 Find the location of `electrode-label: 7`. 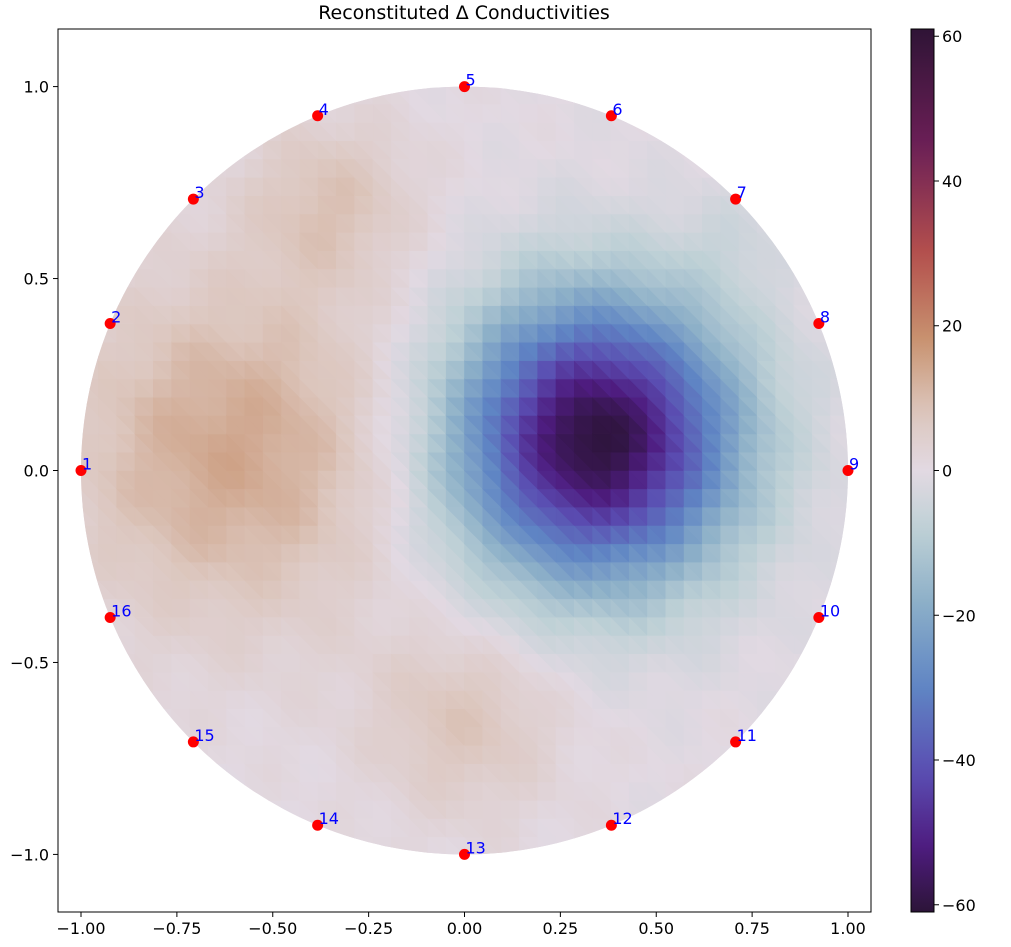

electrode-label: 7 is located at coordinates (742, 192).